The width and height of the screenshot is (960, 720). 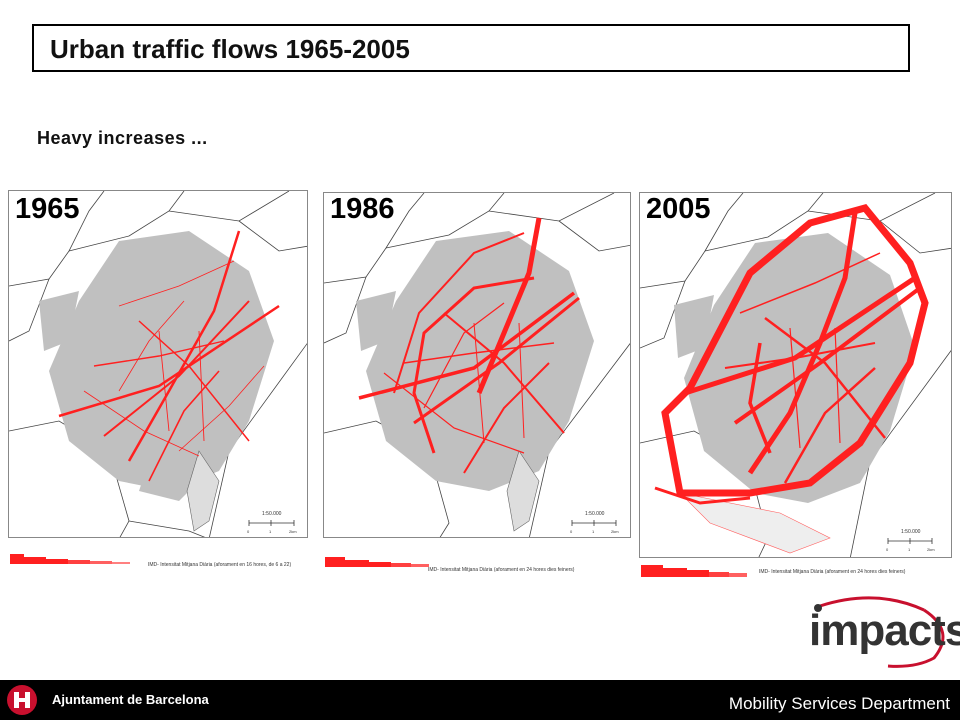 I want to click on impacts-logo: impacts, so click(x=883, y=632).